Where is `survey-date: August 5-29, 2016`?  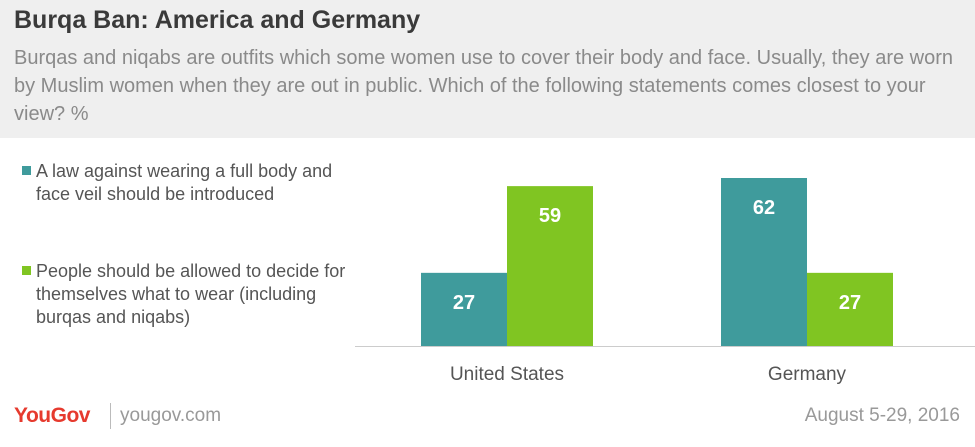
survey-date: August 5-29, 2016 is located at coordinates (882, 415).